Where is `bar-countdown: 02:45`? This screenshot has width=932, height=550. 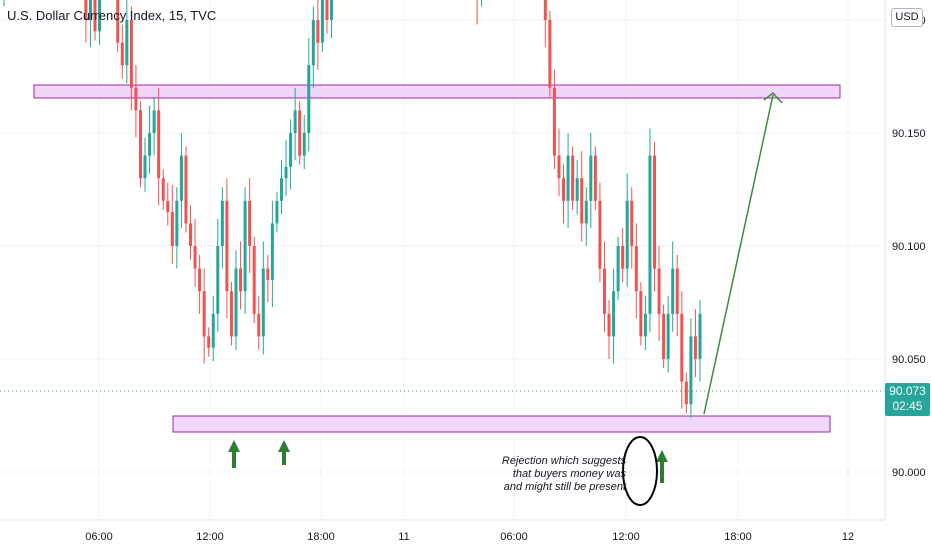 bar-countdown: 02:45 is located at coordinates (907, 406).